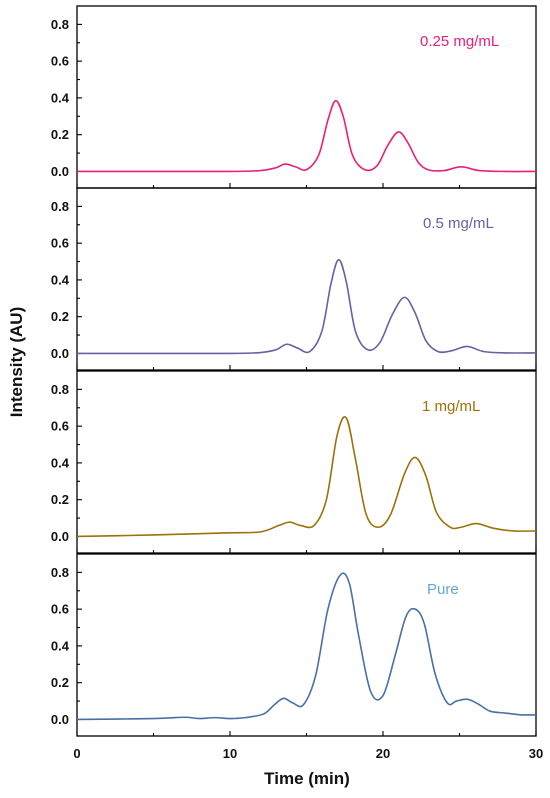  What do you see at coordinates (458, 223) in the screenshot?
I see `series-label: 0.5 mg/mL` at bounding box center [458, 223].